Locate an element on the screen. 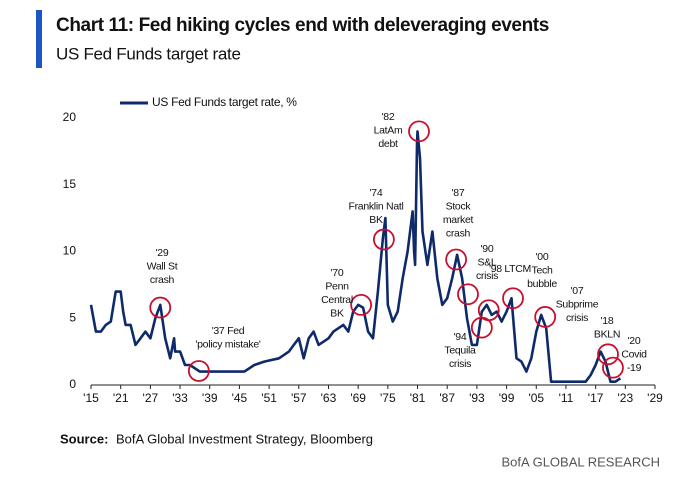  x-tick-label: '27 is located at coordinates (151, 398).